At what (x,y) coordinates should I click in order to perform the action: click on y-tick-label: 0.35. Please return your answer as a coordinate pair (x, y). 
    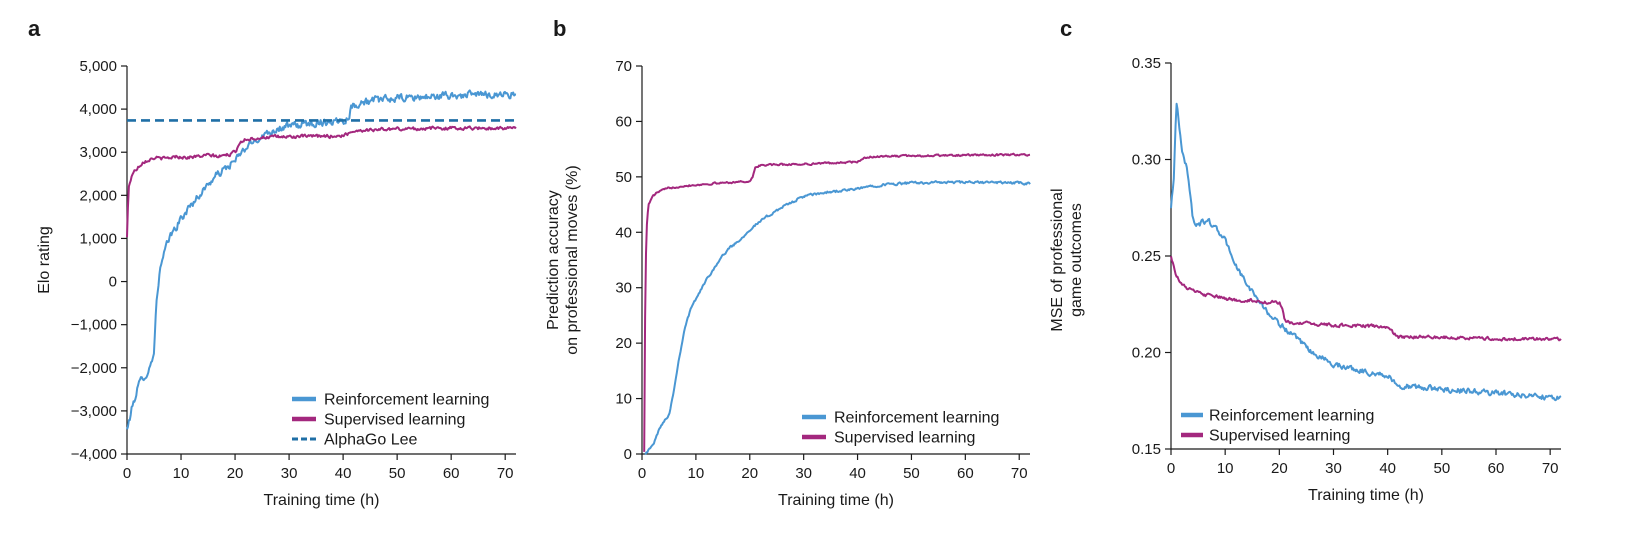
    Looking at the image, I should click on (1146, 63).